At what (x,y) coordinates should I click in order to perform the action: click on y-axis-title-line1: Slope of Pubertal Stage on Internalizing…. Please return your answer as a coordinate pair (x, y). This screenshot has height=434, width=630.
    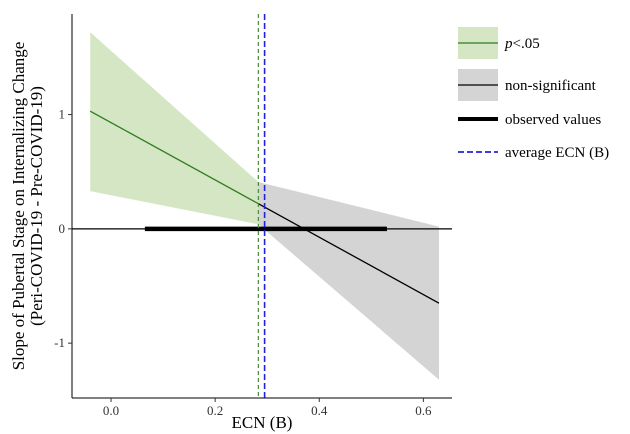
    Looking at the image, I should click on (18, 206).